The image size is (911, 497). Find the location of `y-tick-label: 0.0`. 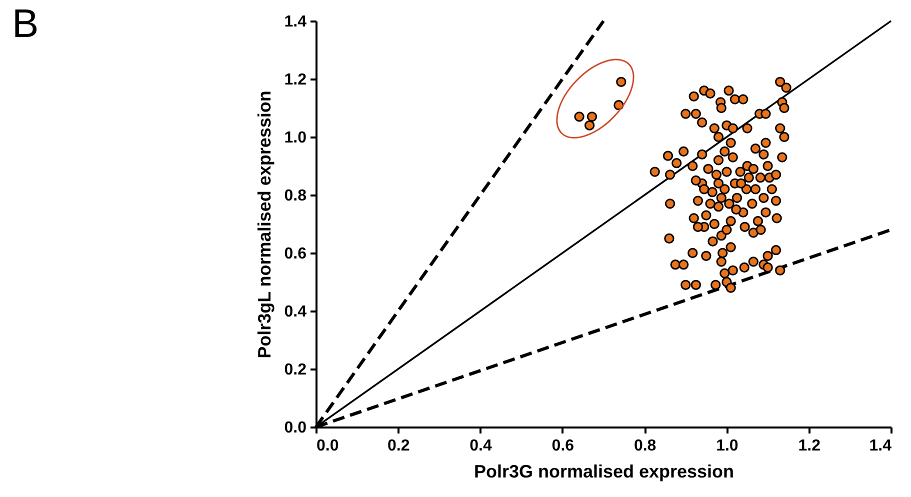

y-tick-label: 0.0 is located at coordinates (295, 428).